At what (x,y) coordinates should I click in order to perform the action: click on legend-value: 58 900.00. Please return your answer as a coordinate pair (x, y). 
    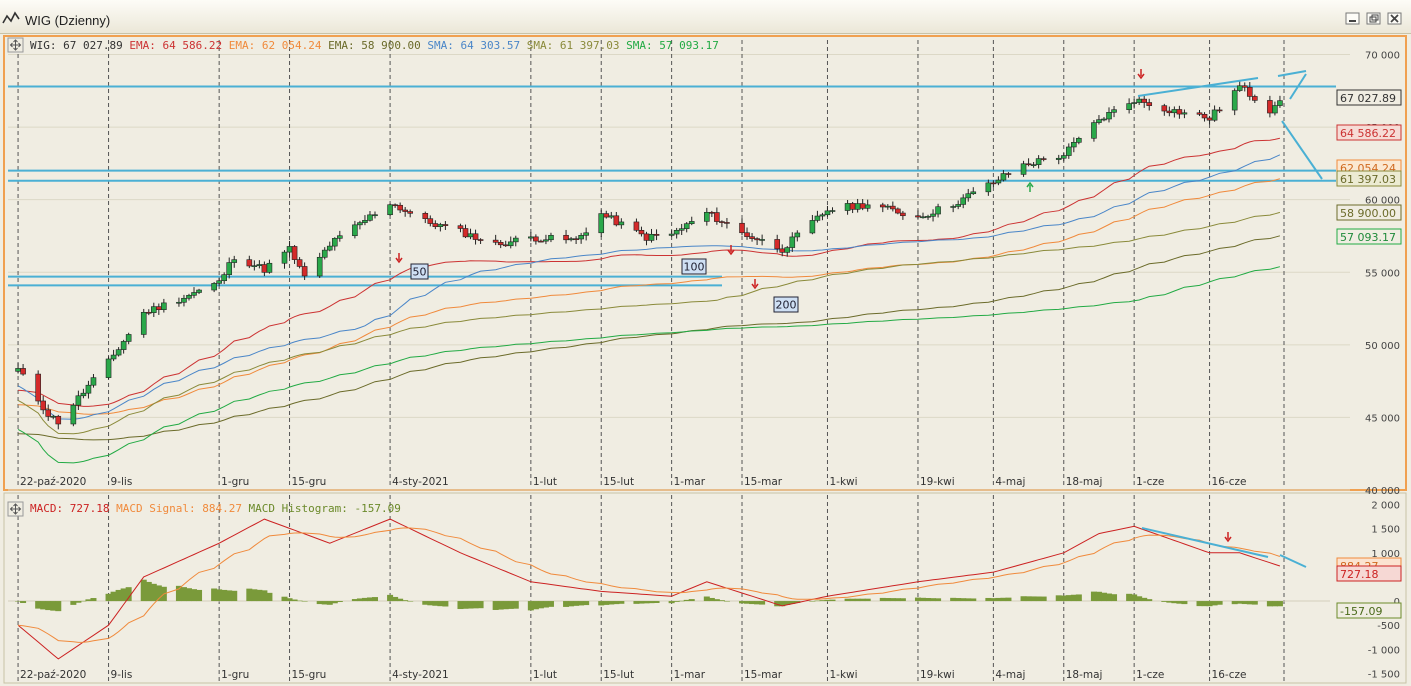
    Looking at the image, I should click on (388, 45).